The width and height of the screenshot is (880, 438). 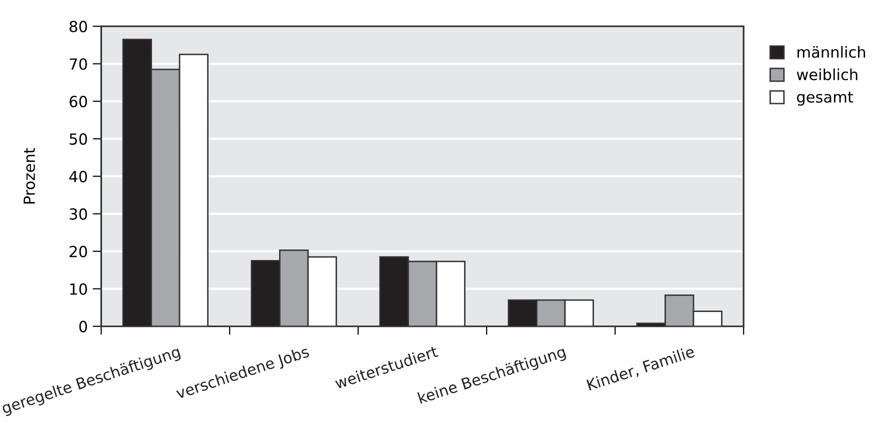 What do you see at coordinates (30, 176) in the screenshot?
I see `y-axis-title: Prozent` at bounding box center [30, 176].